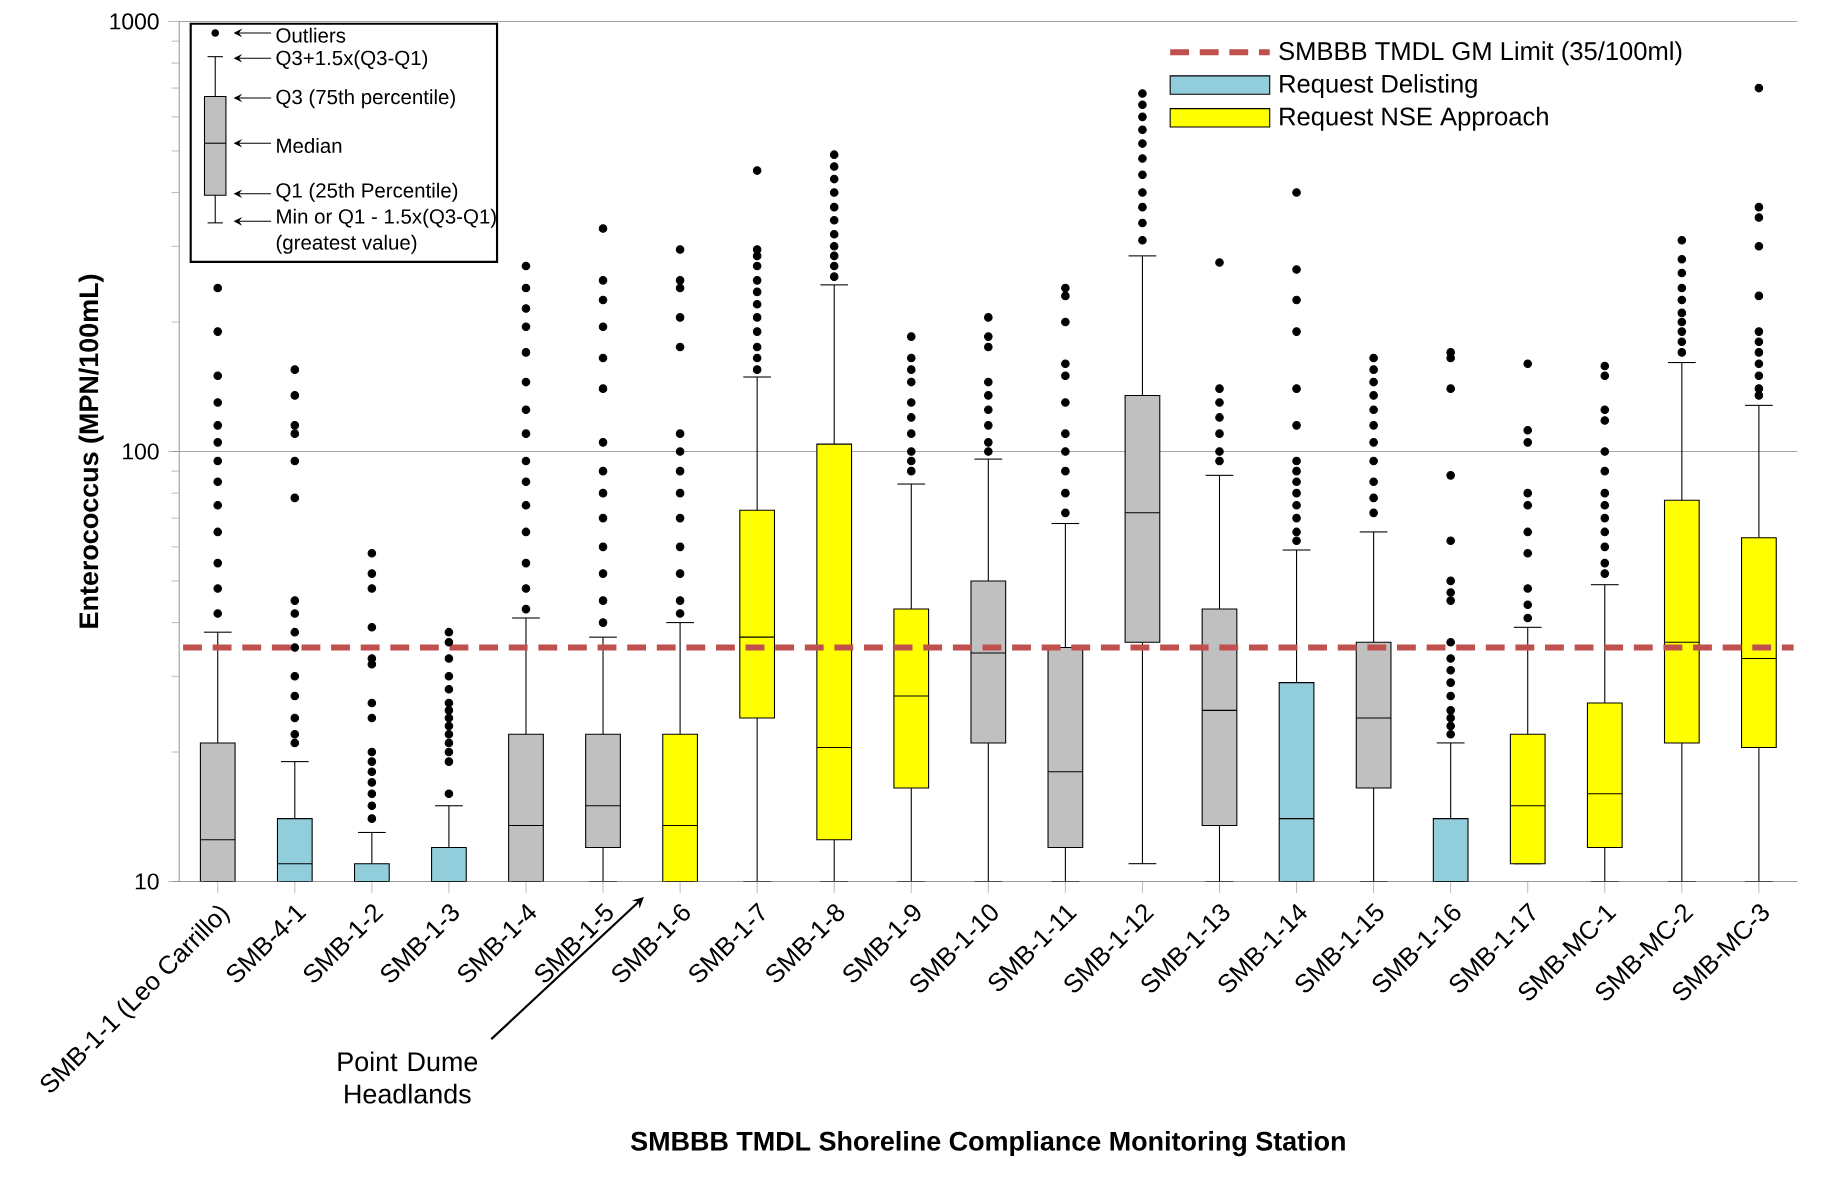  I want to click on annotation: Q3 (75th percentile), so click(365, 99).